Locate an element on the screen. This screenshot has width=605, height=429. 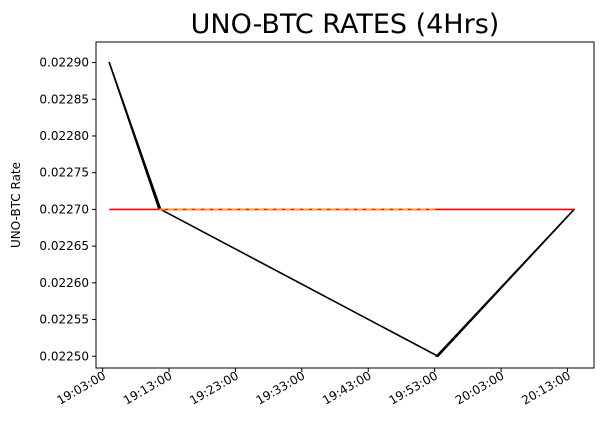
x-tick-label-6: 20:03:00 is located at coordinates (480, 387).